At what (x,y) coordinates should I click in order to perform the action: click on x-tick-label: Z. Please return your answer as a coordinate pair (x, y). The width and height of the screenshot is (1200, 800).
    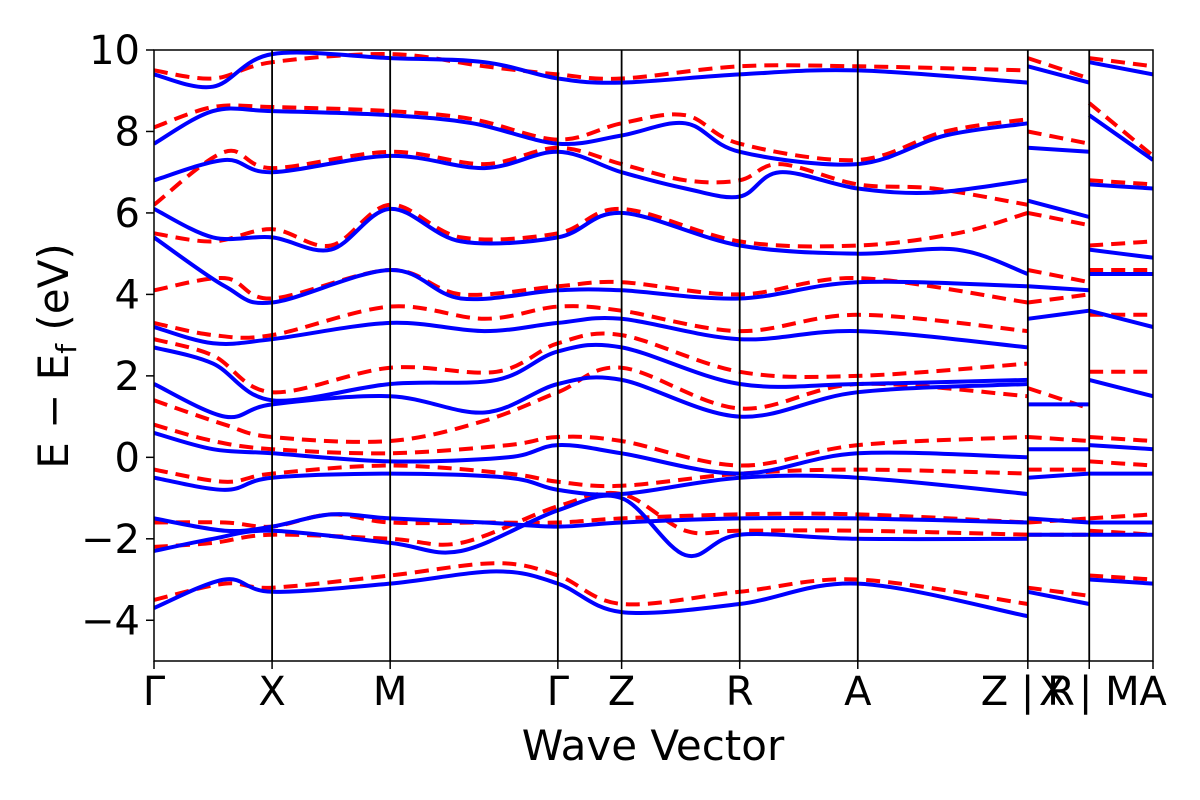
    Looking at the image, I should click on (621, 692).